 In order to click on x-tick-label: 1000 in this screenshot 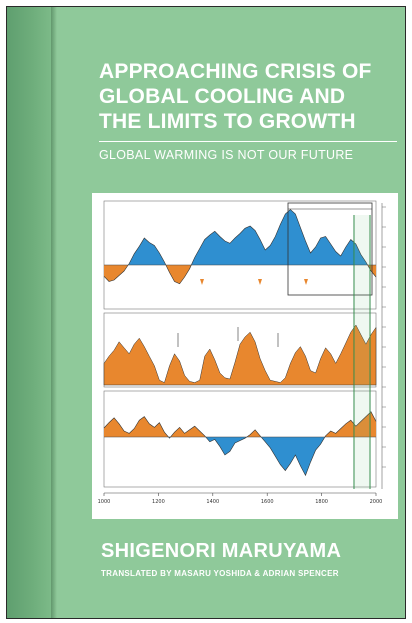, I will do `click(104, 502)`.